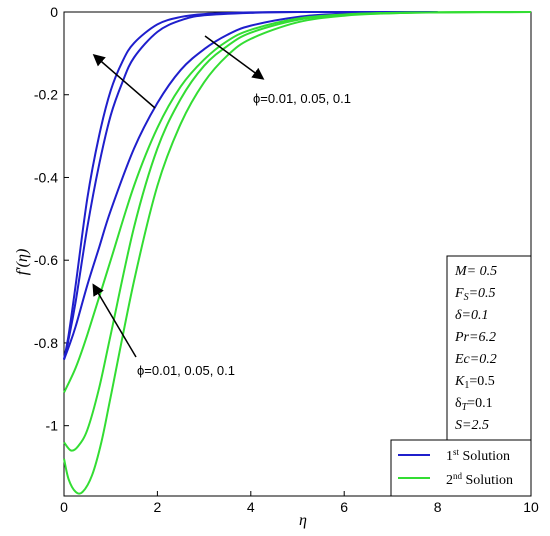 Image resolution: width=550 pixels, height=536 pixels. Describe the element at coordinates (52, 426) in the screenshot. I see `y-tick-label: -1` at that location.